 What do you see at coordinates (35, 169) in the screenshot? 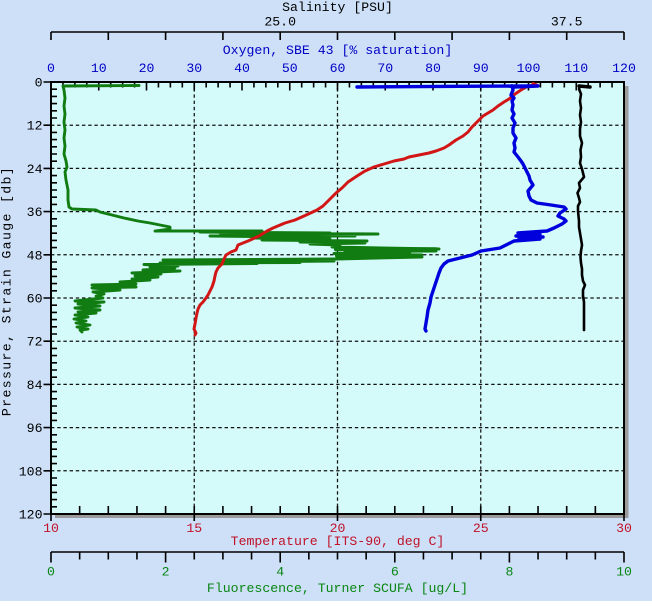
I see `svg-text: 24` at bounding box center [35, 169].